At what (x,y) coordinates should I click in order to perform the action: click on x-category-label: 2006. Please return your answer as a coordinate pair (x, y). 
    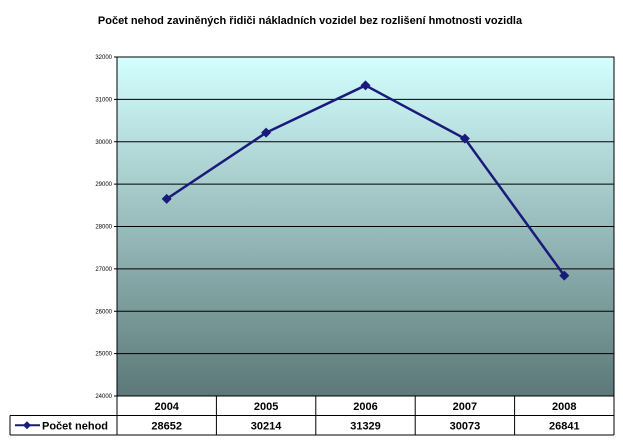
    Looking at the image, I should click on (365, 407).